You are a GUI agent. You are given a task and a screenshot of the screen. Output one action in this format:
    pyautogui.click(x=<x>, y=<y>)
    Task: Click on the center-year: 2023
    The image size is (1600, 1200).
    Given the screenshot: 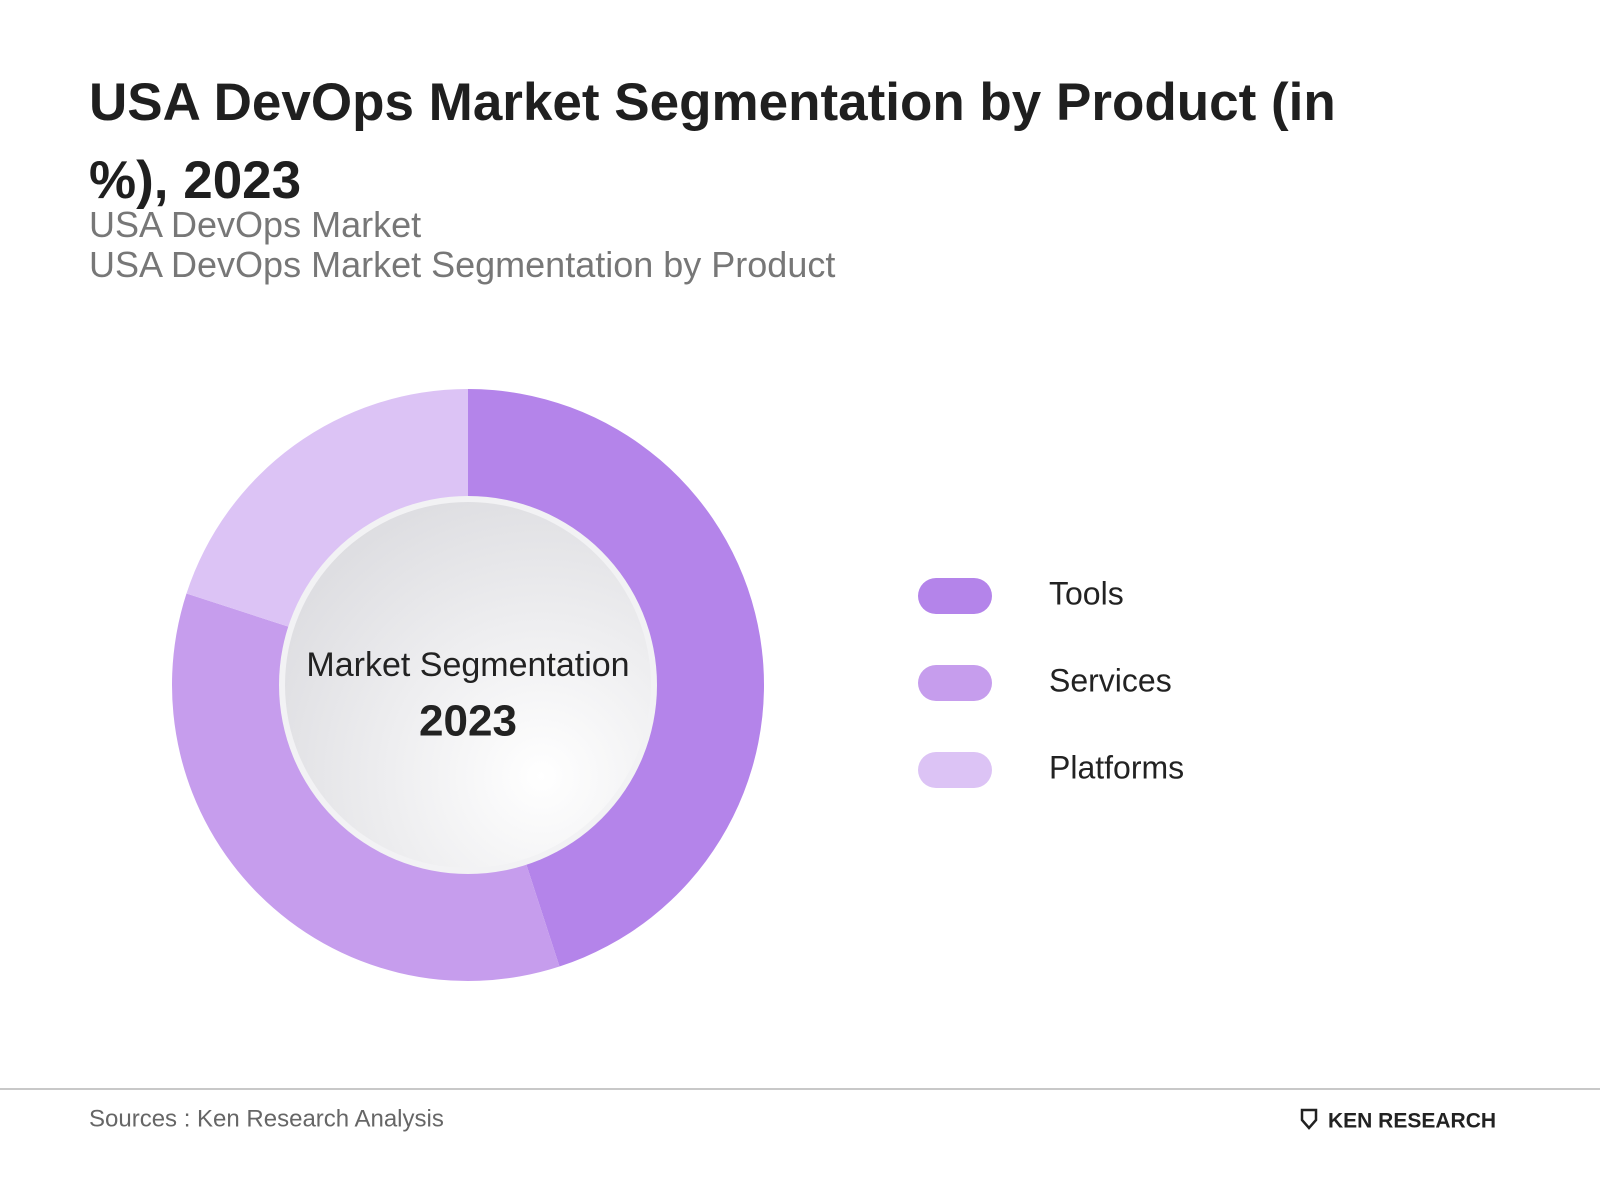 What is the action you would take?
    pyautogui.click(x=468, y=721)
    